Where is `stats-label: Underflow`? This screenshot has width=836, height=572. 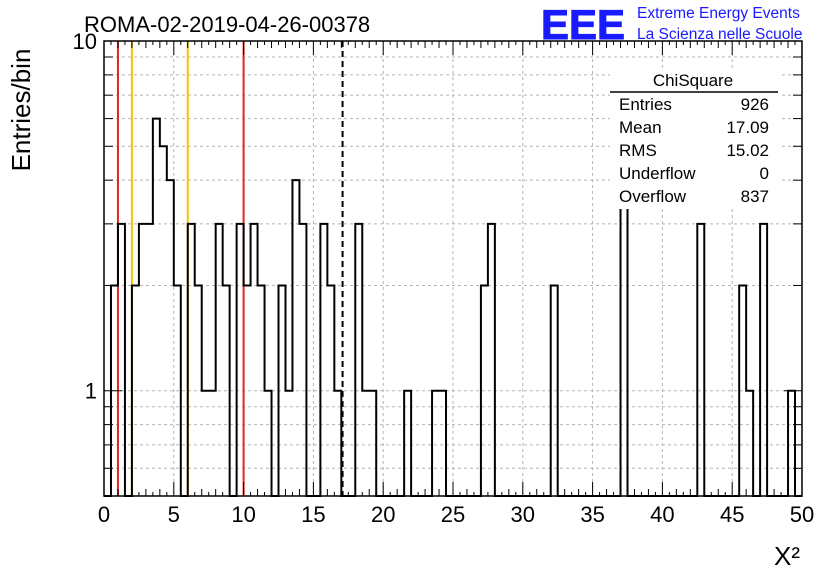
stats-label: Underflow is located at coordinates (657, 173).